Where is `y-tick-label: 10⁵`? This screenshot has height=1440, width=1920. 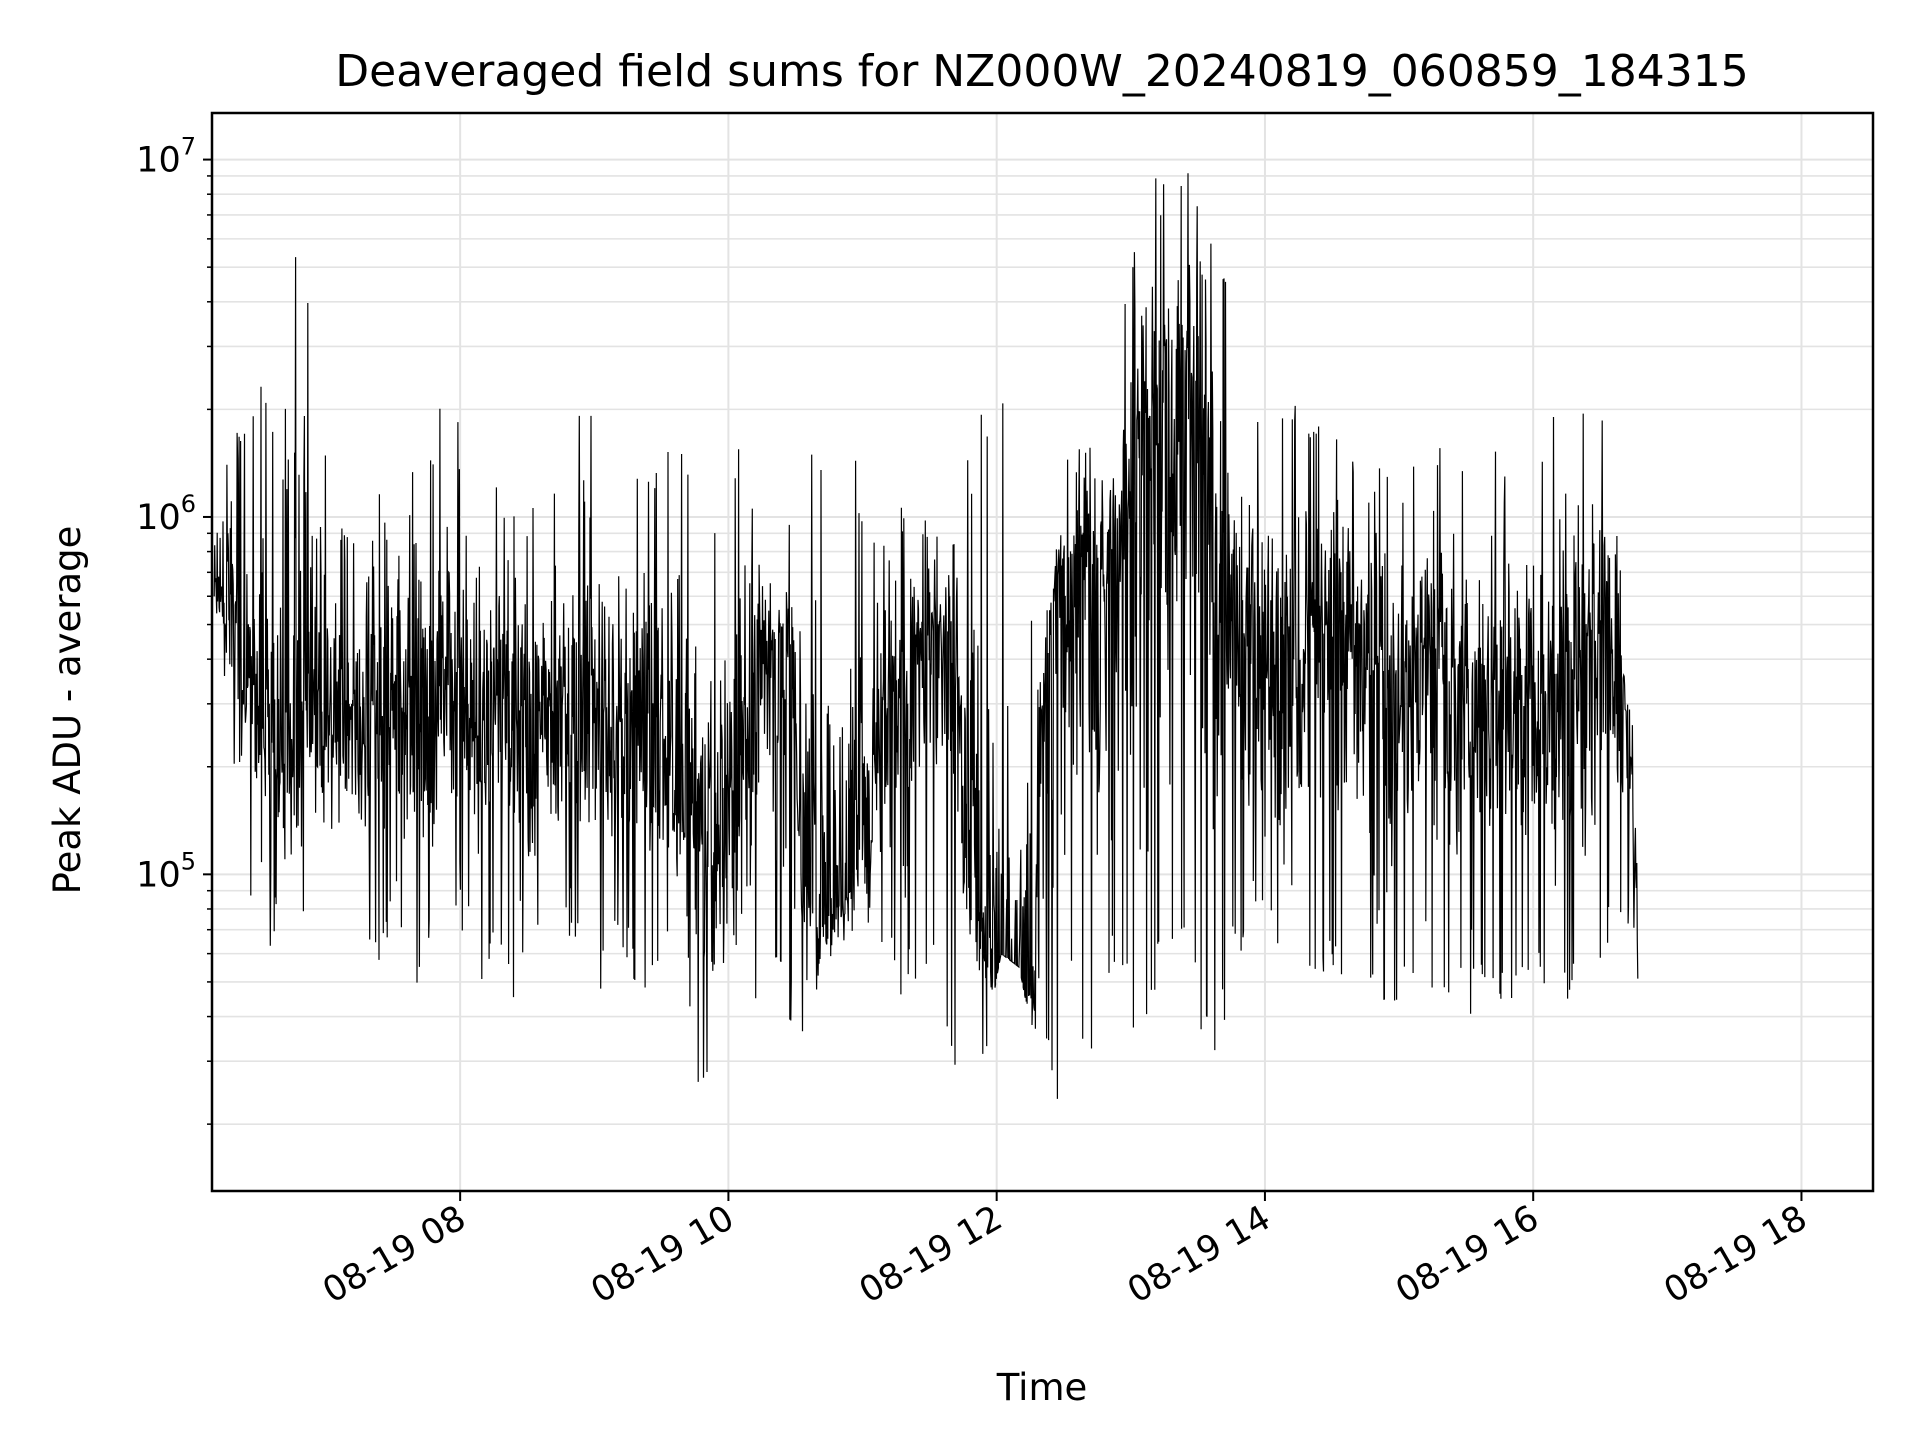
y-tick-label: 10⁵ is located at coordinates (166, 871).